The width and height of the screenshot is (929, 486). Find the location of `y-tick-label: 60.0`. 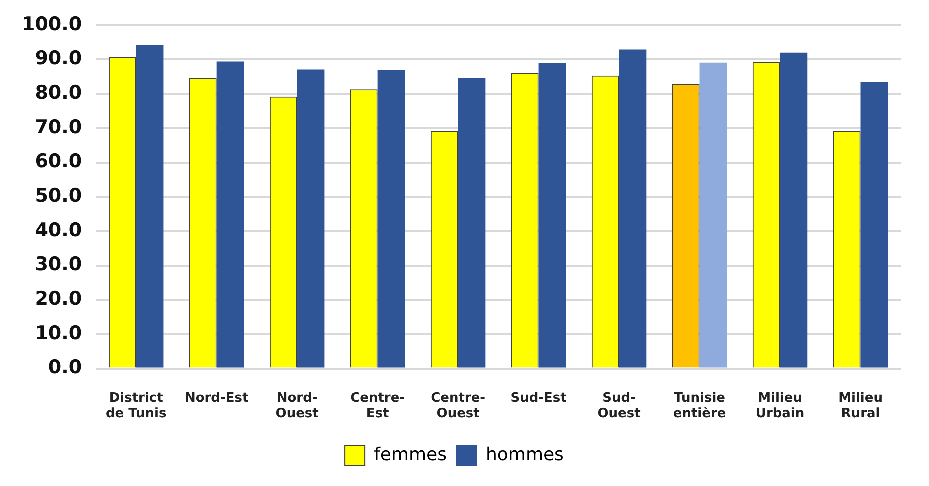

y-tick-label: 60.0 is located at coordinates (58, 161).